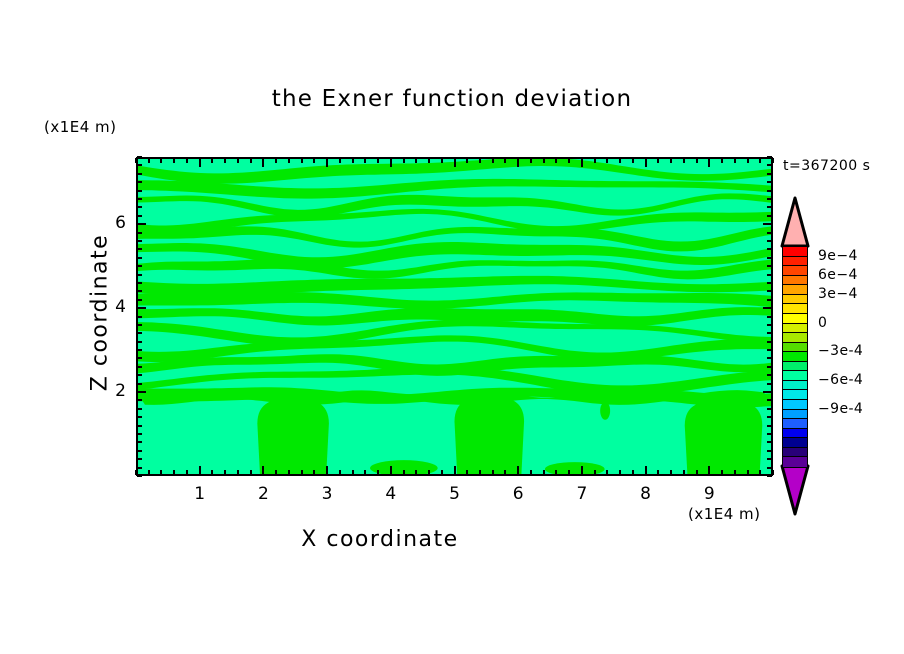 The width and height of the screenshot is (904, 654). Describe the element at coordinates (200, 494) in the screenshot. I see `x-tick-label: 1` at that location.